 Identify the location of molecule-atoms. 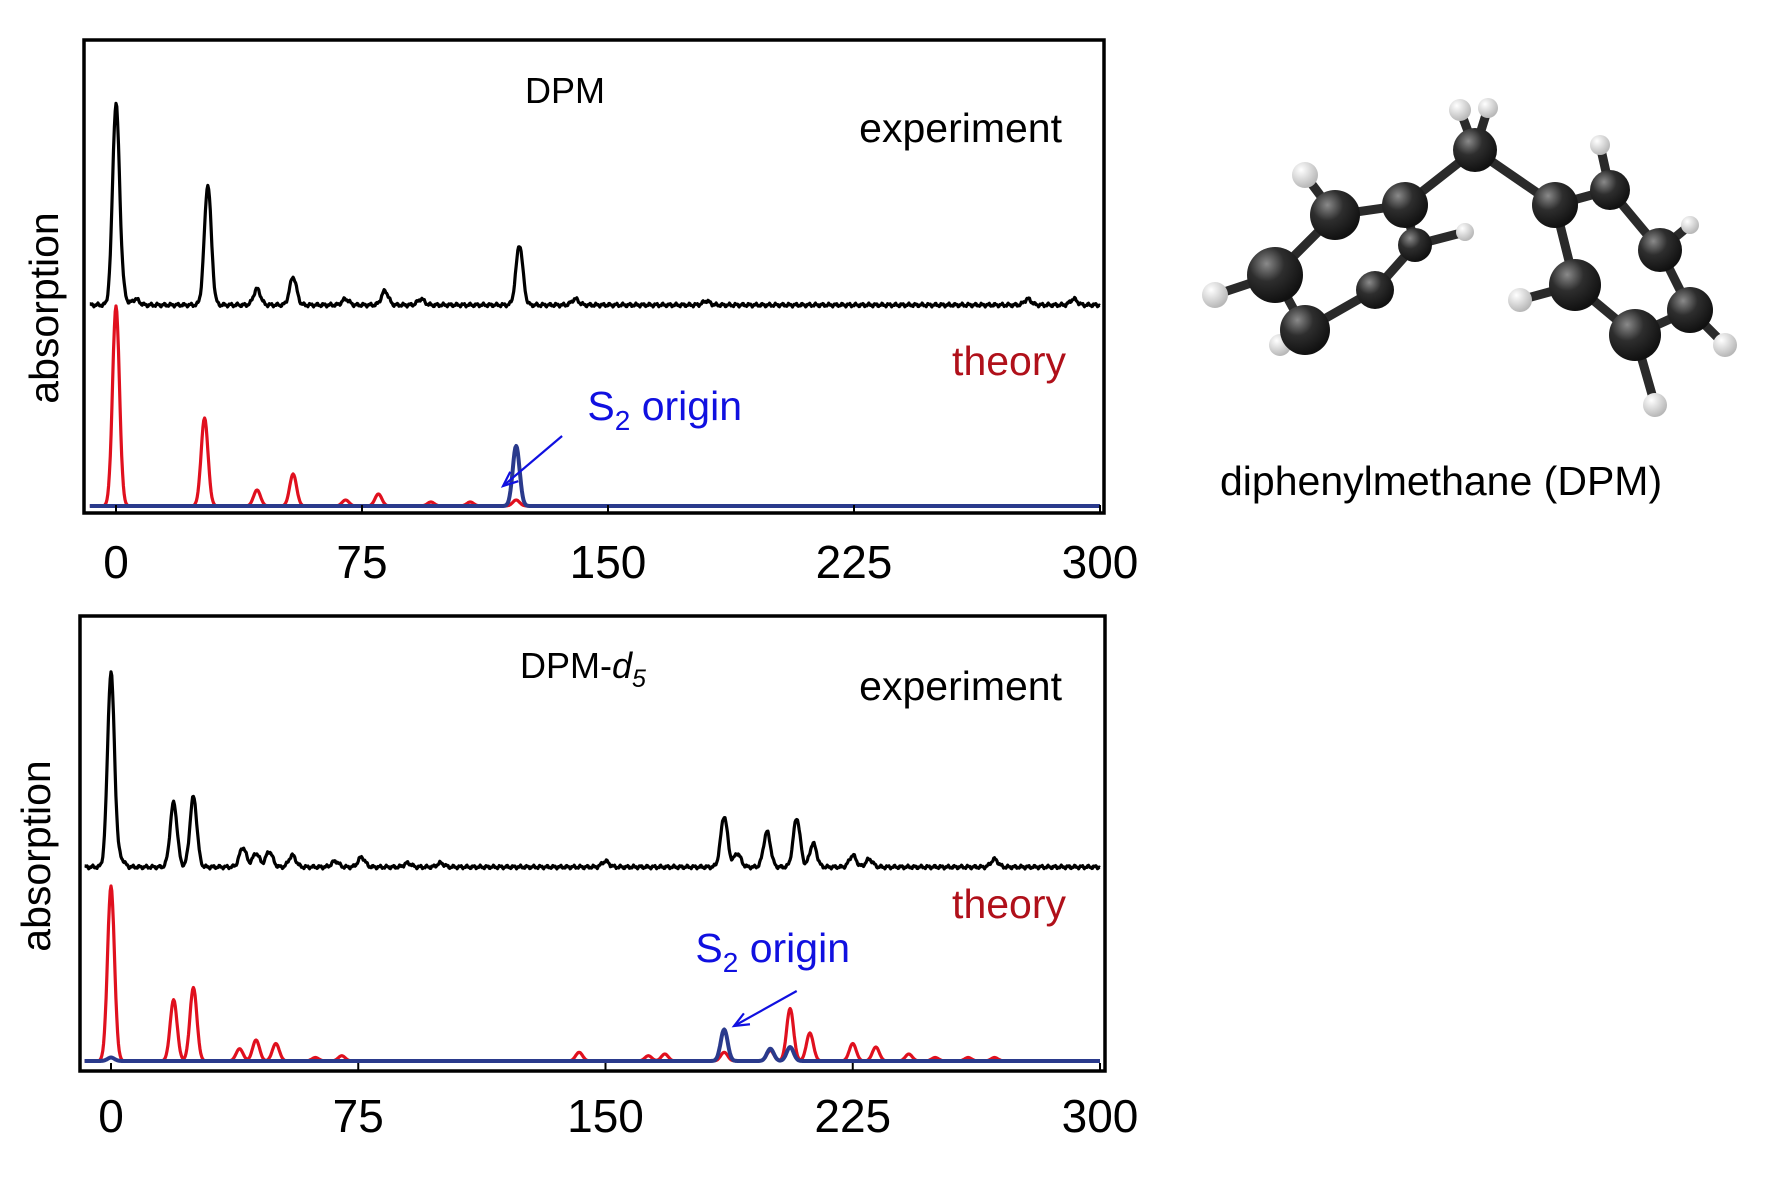
(1469, 257).